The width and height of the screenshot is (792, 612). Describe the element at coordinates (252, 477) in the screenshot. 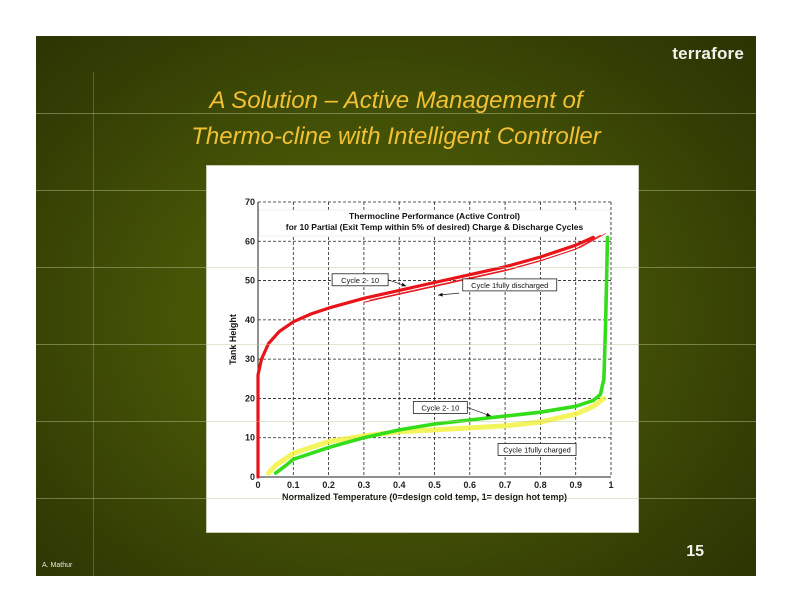

I see `y-tick-label: 0` at that location.